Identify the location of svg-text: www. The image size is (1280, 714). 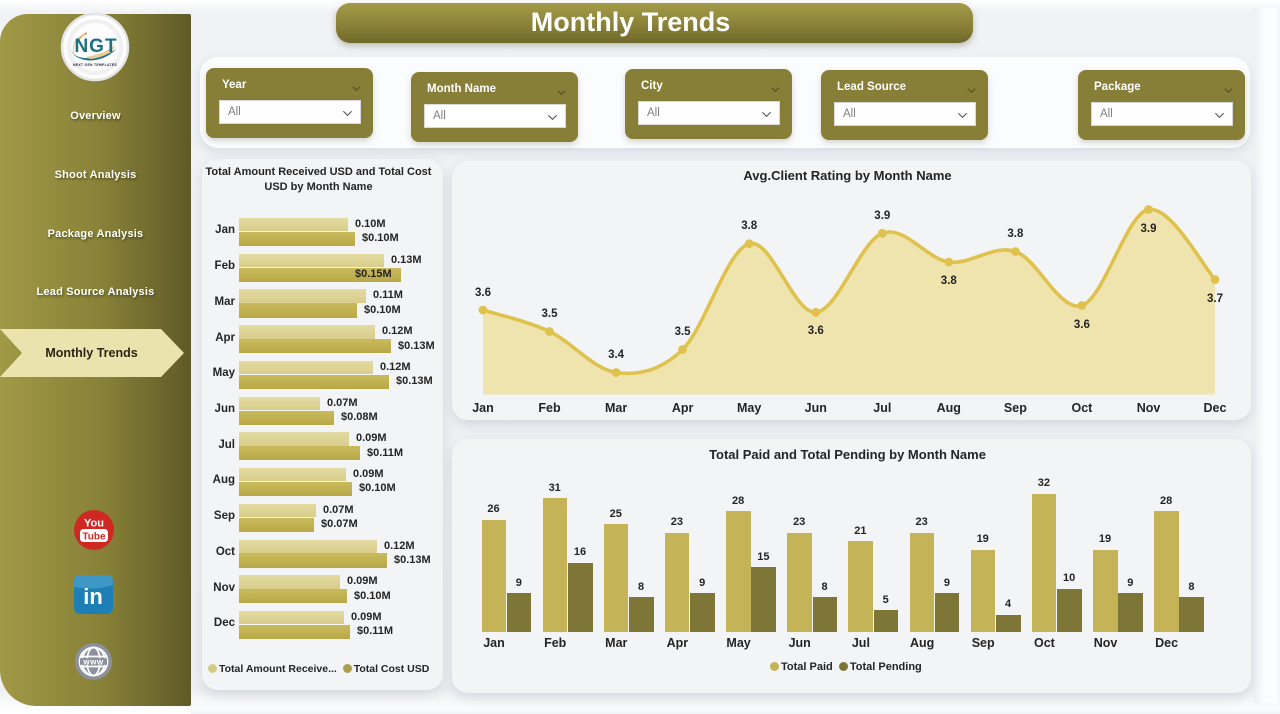
(92, 661).